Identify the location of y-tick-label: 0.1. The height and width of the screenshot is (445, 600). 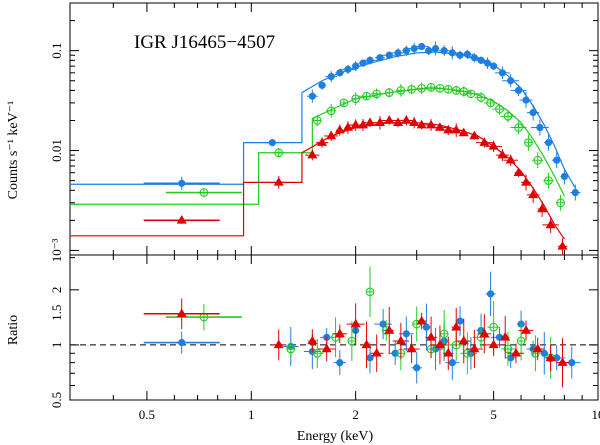
(56, 51).